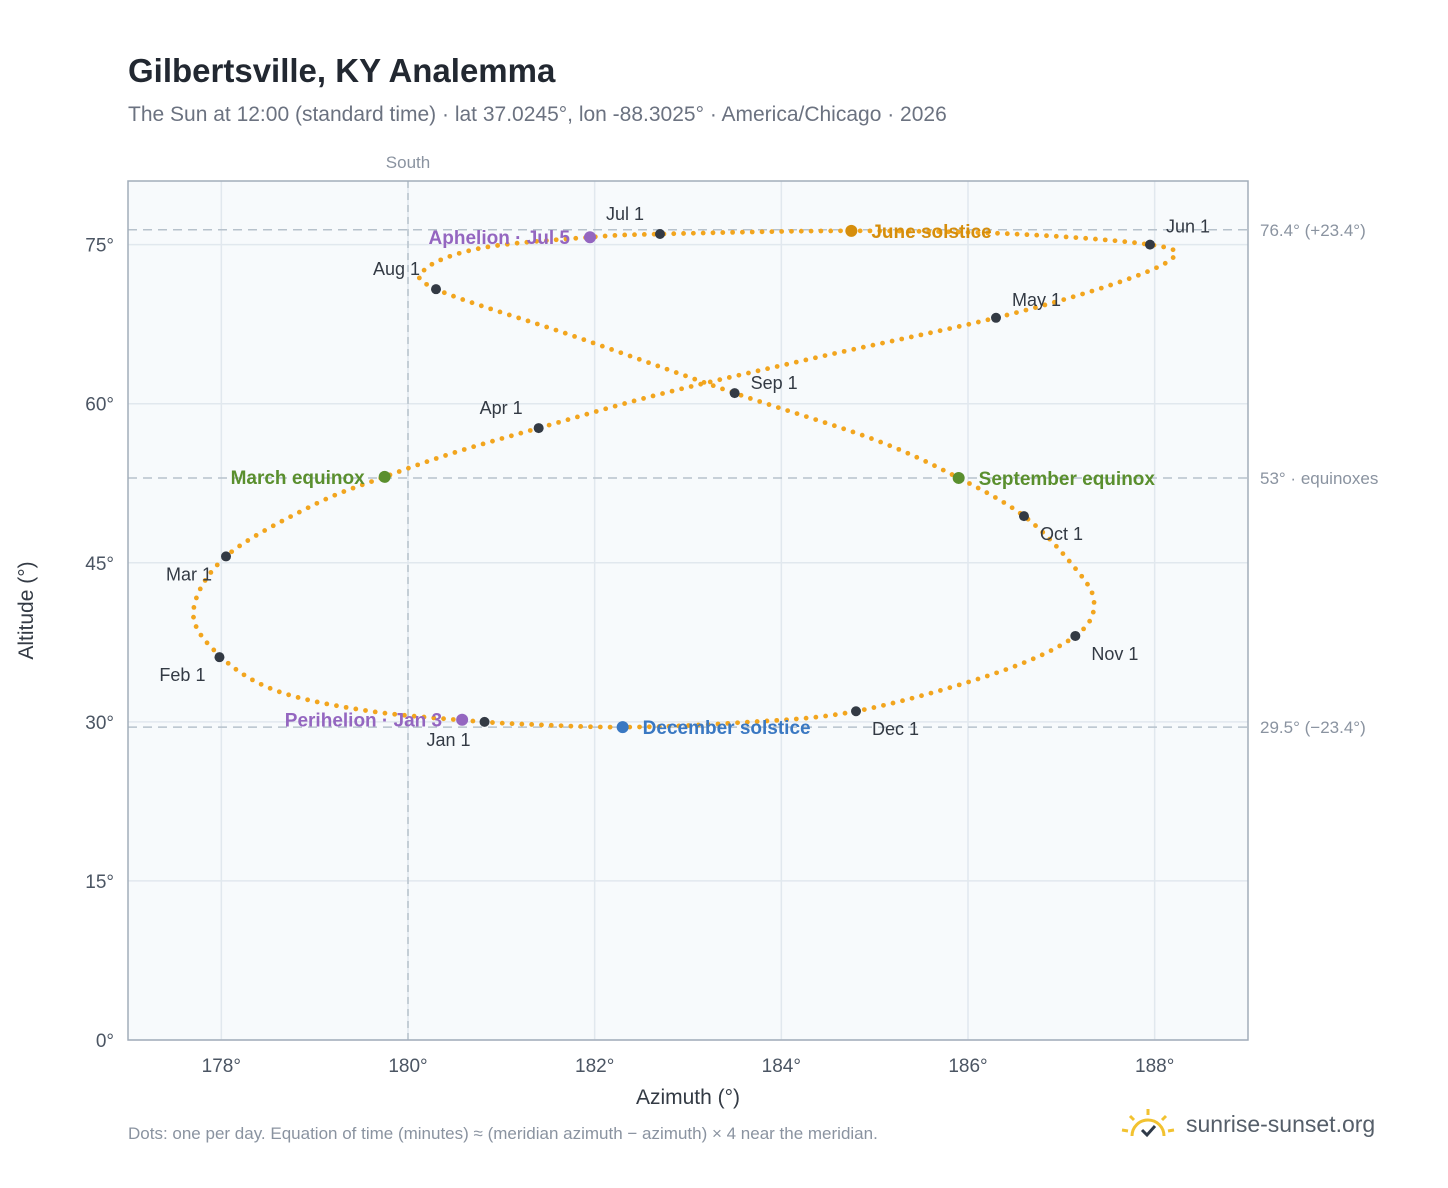 Image resolution: width=1448 pixels, height=1188 pixels. I want to click on event-label: Aphelion · Jul 5, so click(500, 238).